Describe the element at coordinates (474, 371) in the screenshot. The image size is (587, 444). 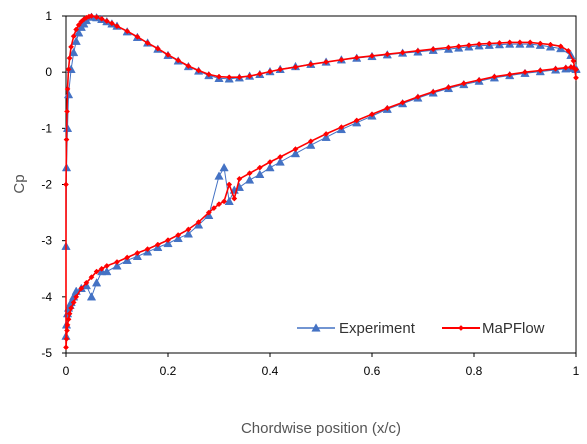
I see `x-tick-label: 0.8` at that location.